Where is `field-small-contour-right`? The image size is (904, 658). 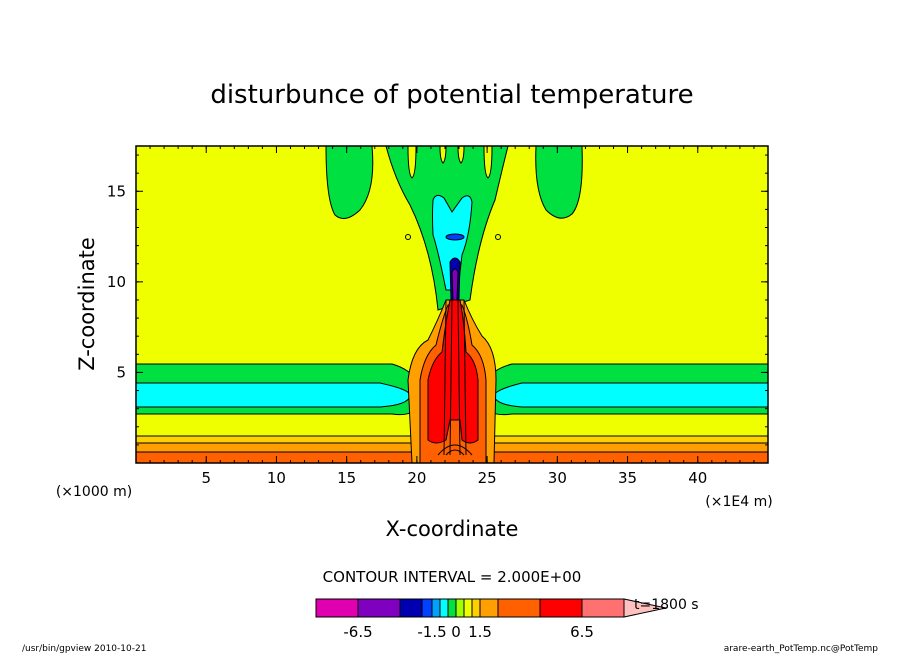
field-small-contour-right is located at coordinates (498, 237).